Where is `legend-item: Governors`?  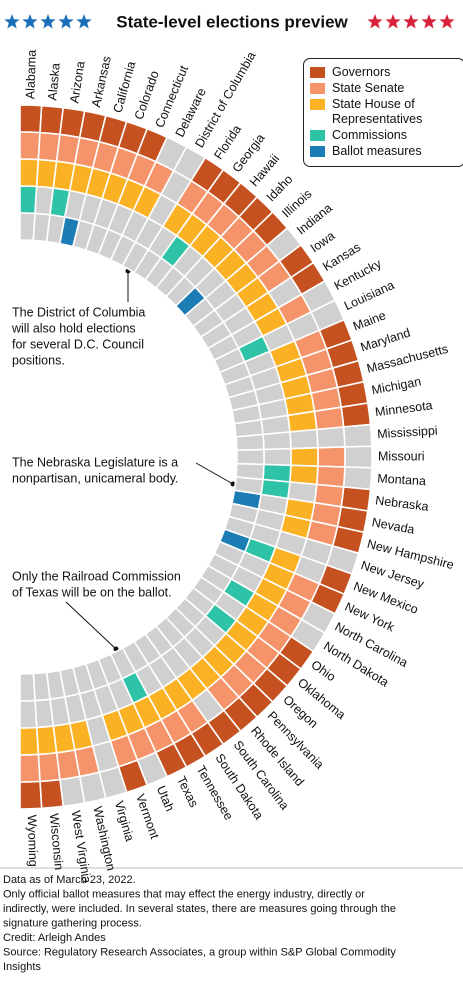 legend-item: Governors is located at coordinates (385, 72).